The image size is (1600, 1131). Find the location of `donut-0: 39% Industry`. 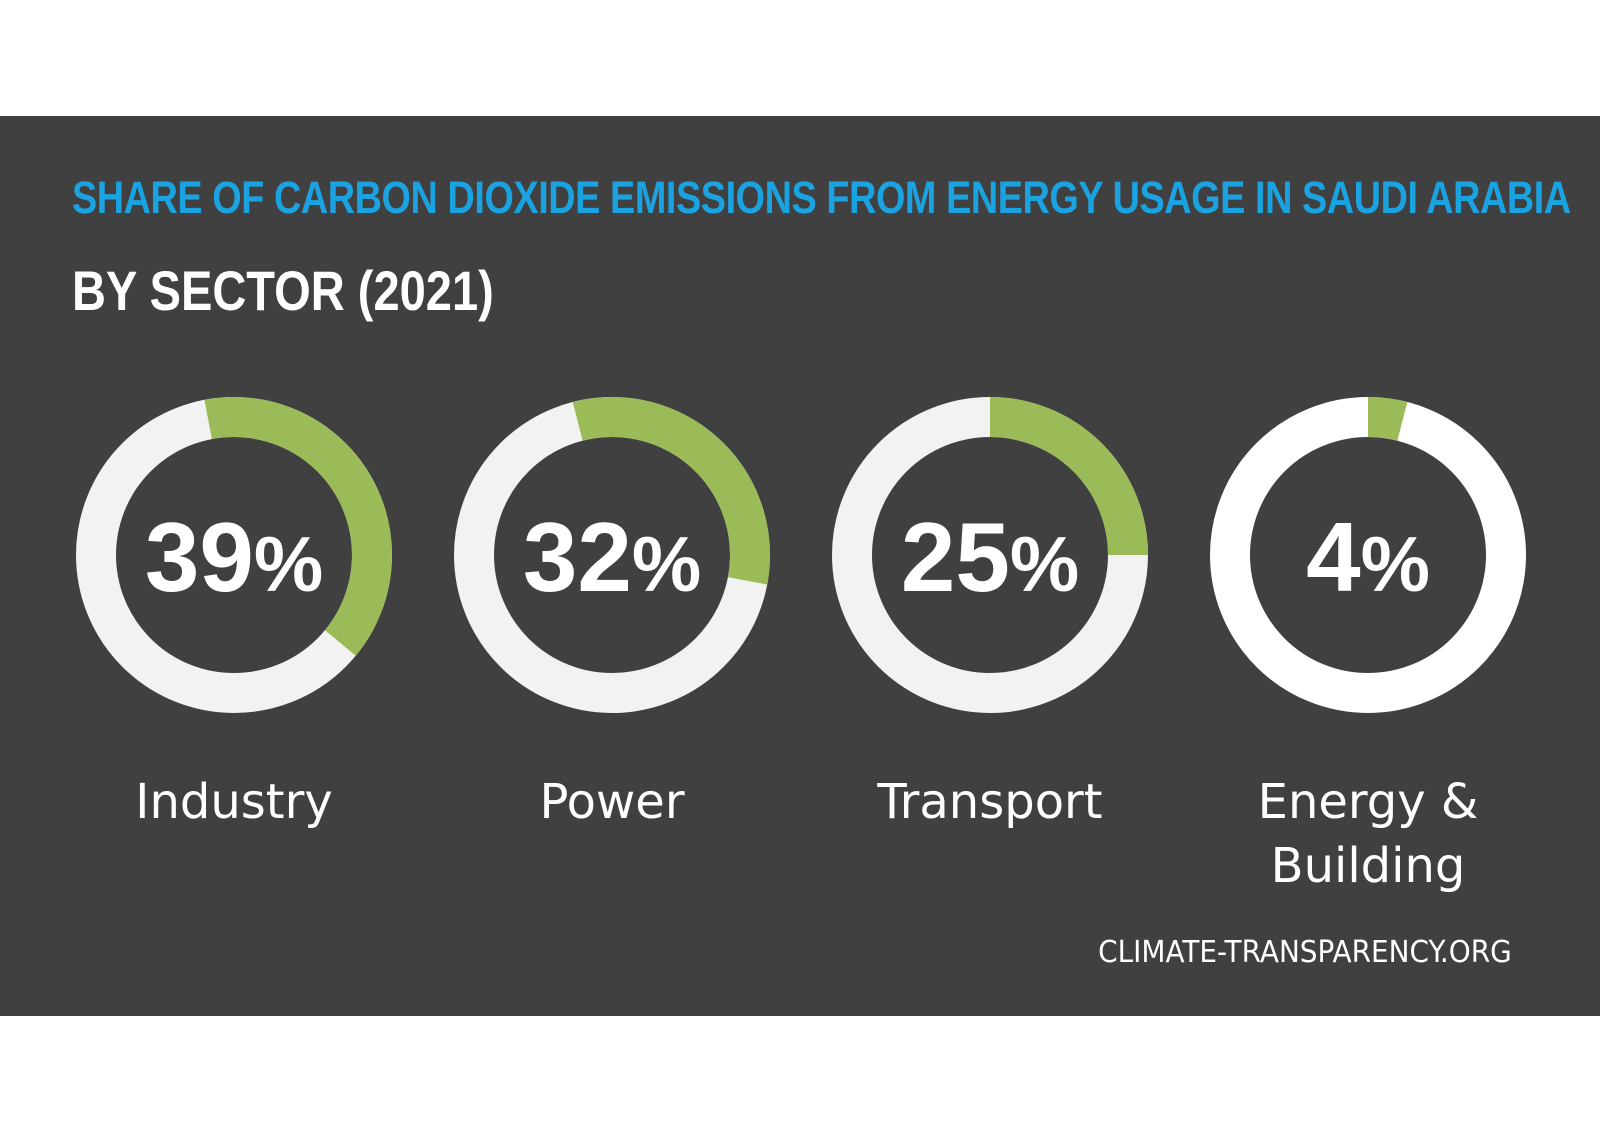

donut-0: 39% Industry is located at coordinates (234, 613).